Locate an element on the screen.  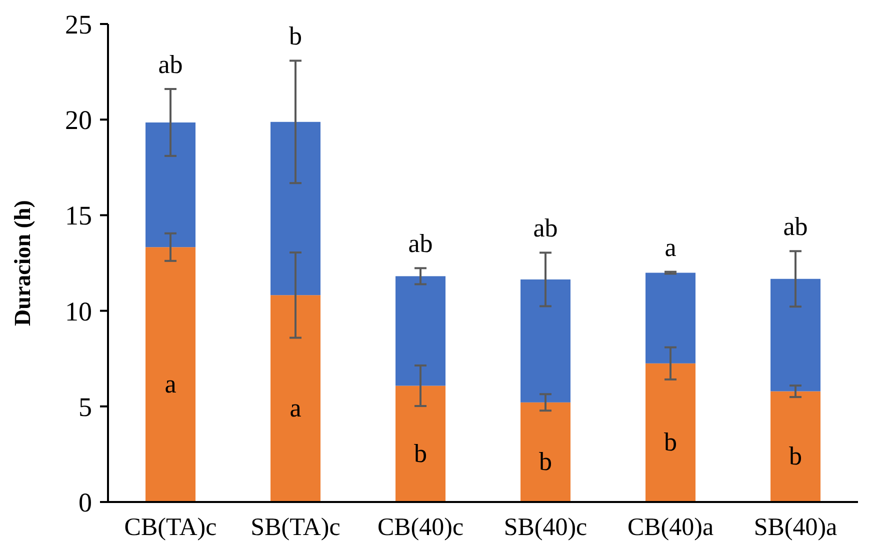
x-tick-label: SB(40)a is located at coordinates (796, 527).